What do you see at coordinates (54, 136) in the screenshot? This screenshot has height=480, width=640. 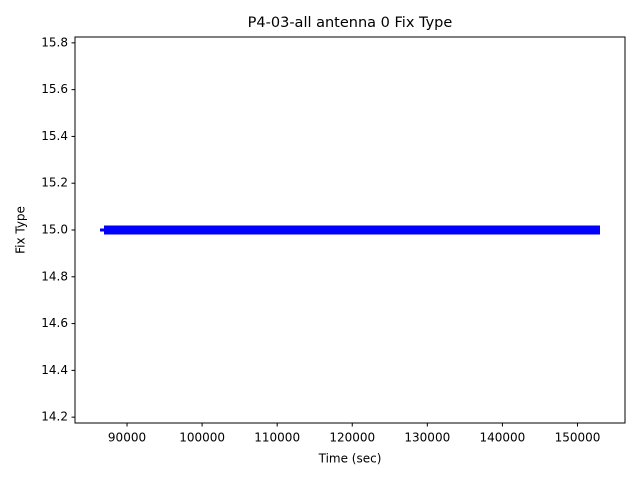 I see `y-tick-label: 15.4` at bounding box center [54, 136].